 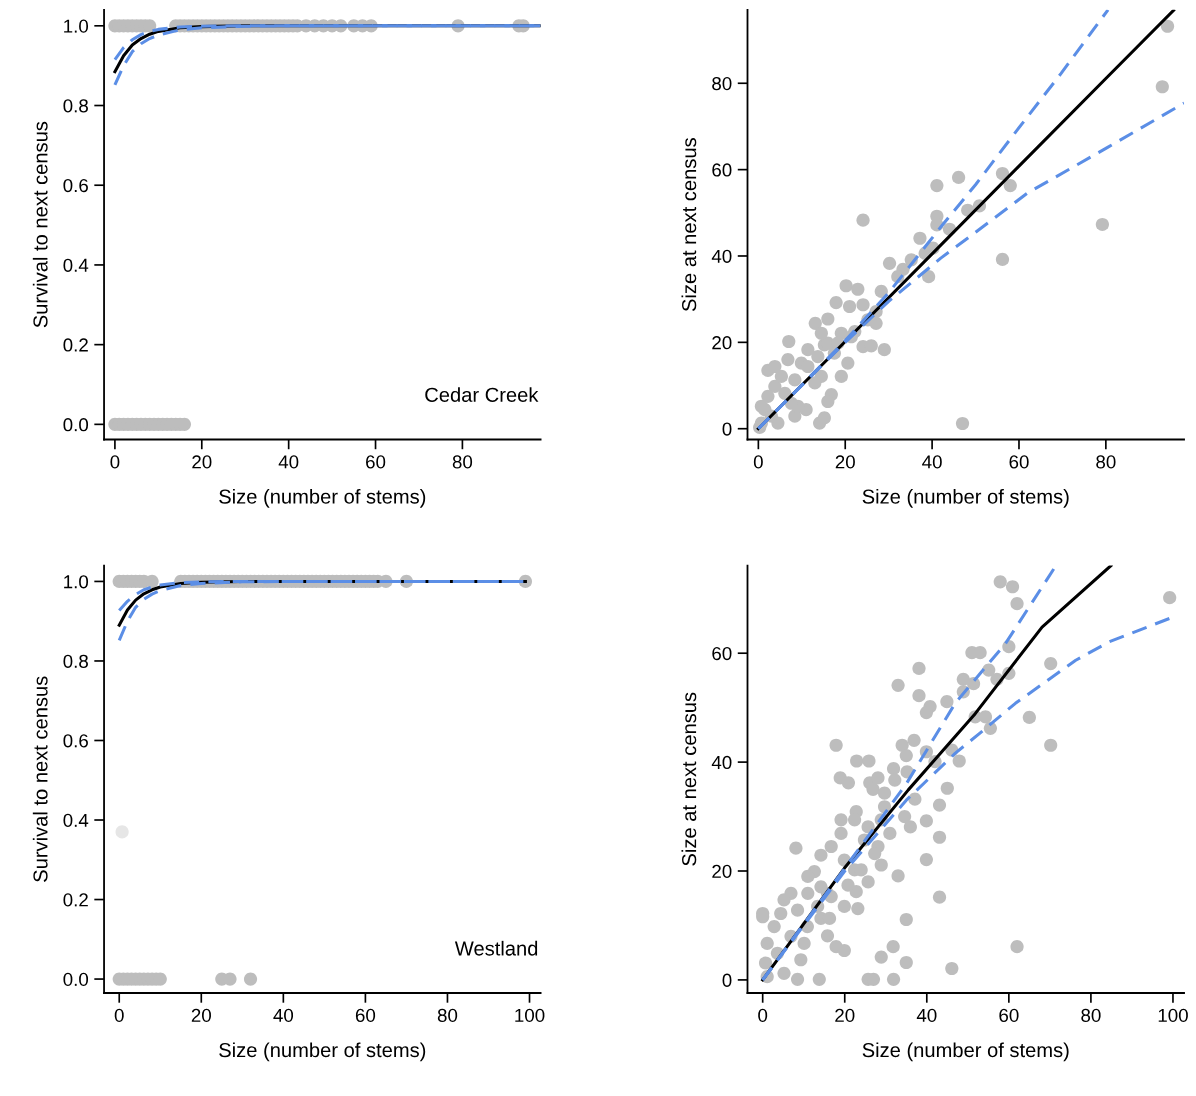 I want to click on annotation: Westland, so click(x=496, y=948).